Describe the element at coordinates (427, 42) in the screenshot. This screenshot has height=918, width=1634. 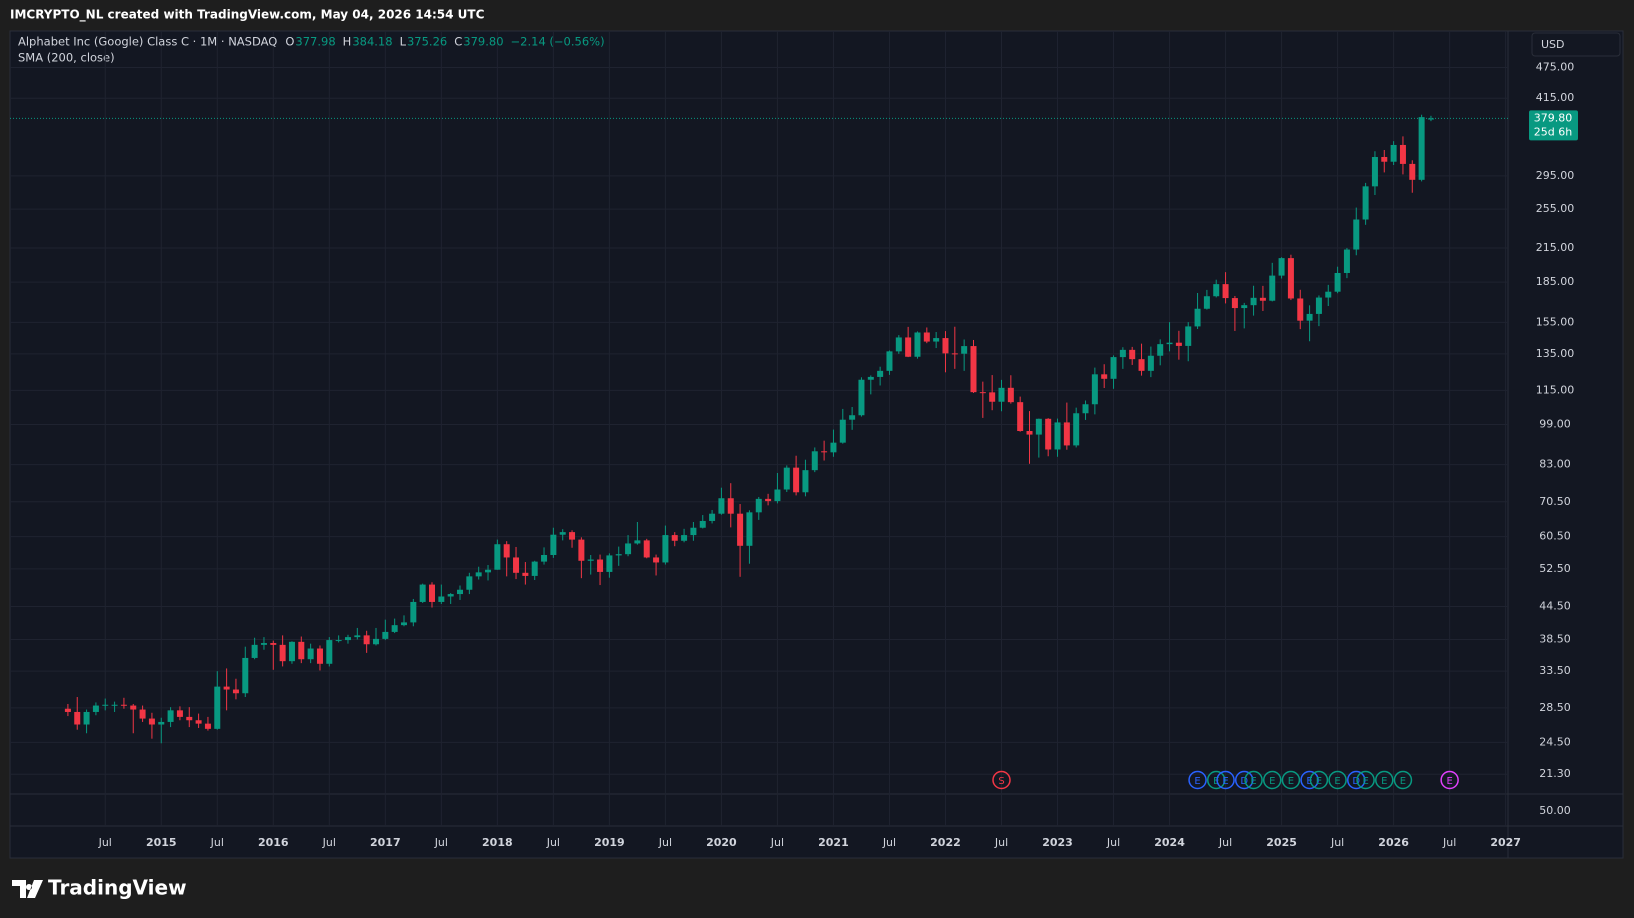
I see `legend-value: 375.26` at that location.